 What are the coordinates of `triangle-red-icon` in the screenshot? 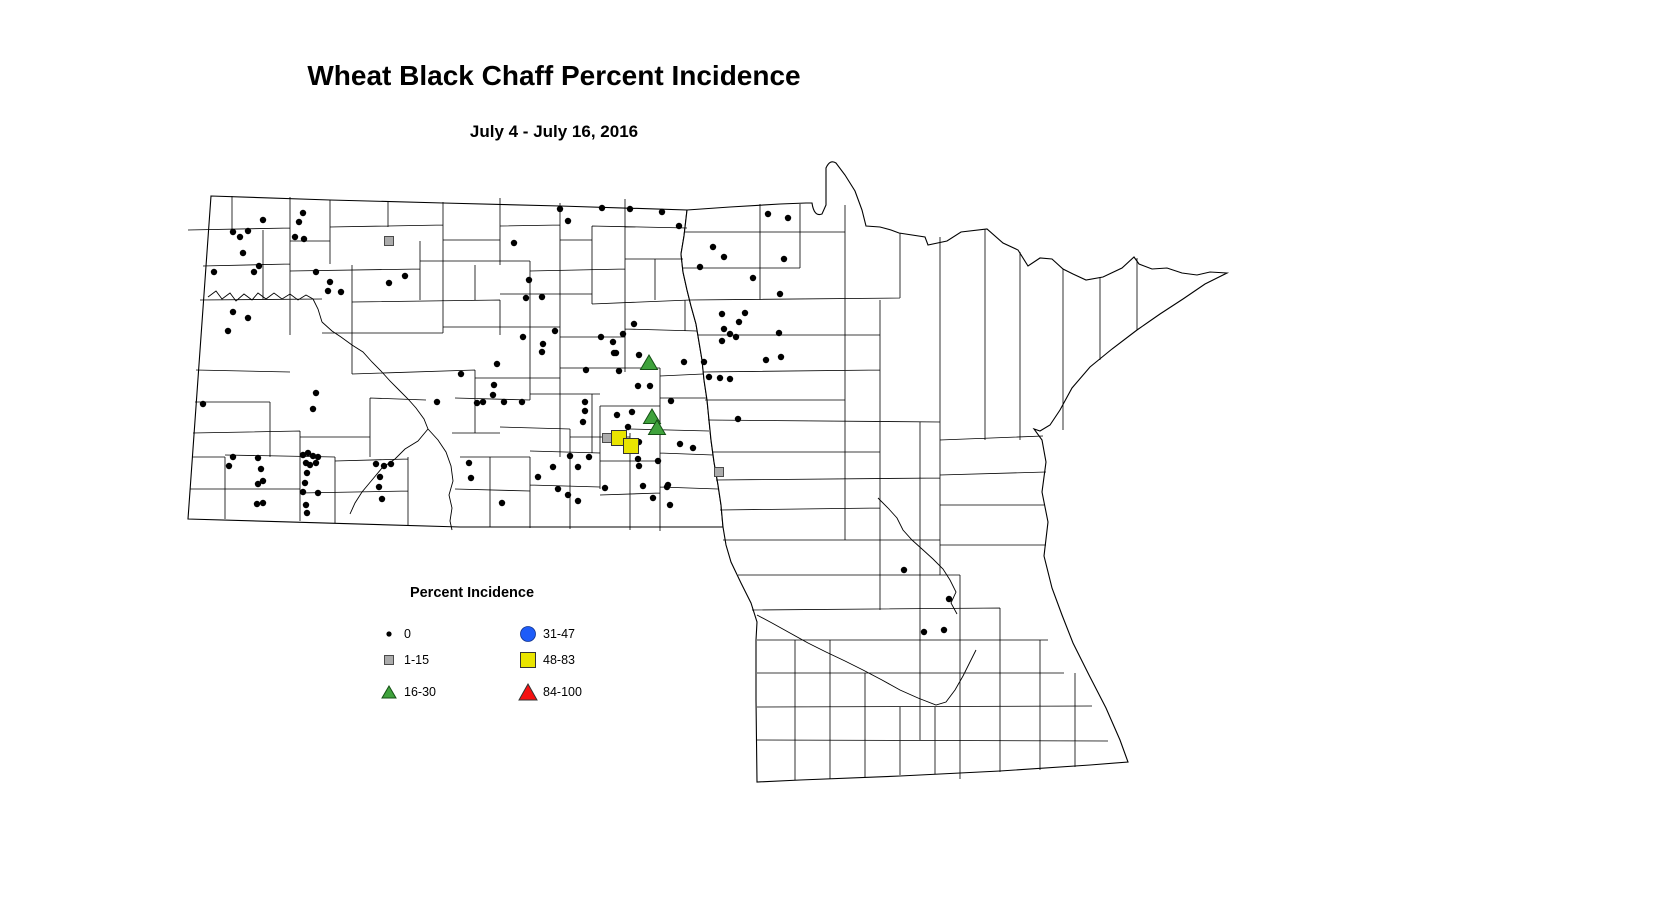 It's located at (528, 691).